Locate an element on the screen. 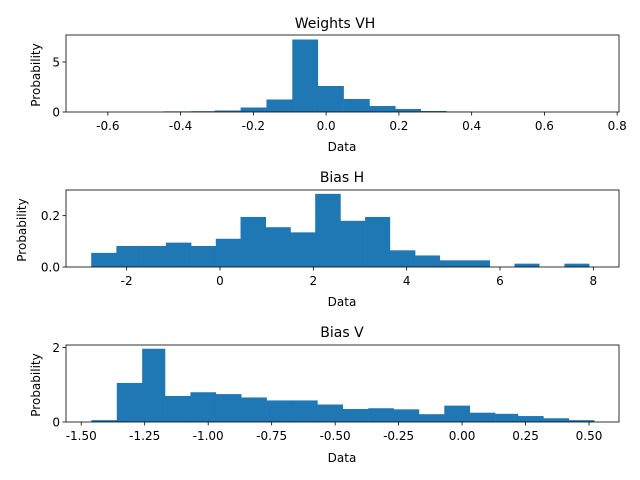  x-tick-label: -0.4 is located at coordinates (180, 126).